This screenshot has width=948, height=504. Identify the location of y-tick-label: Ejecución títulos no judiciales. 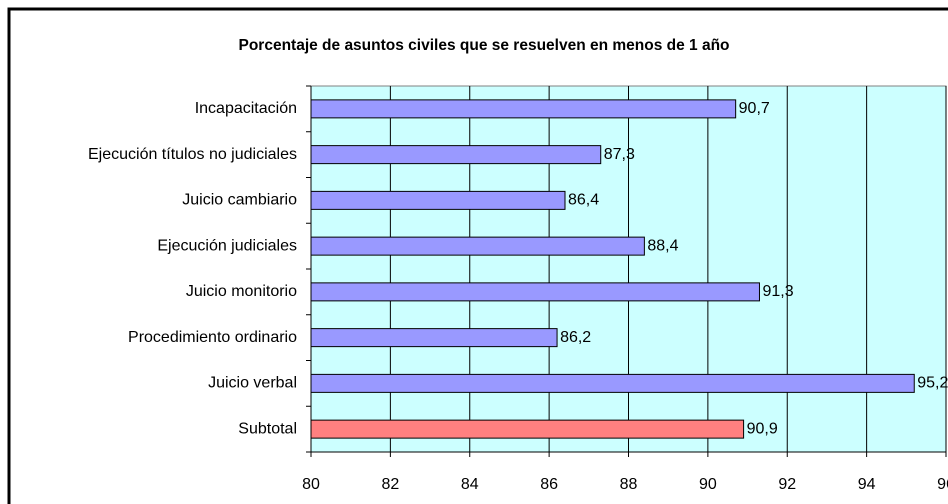
(192, 154).